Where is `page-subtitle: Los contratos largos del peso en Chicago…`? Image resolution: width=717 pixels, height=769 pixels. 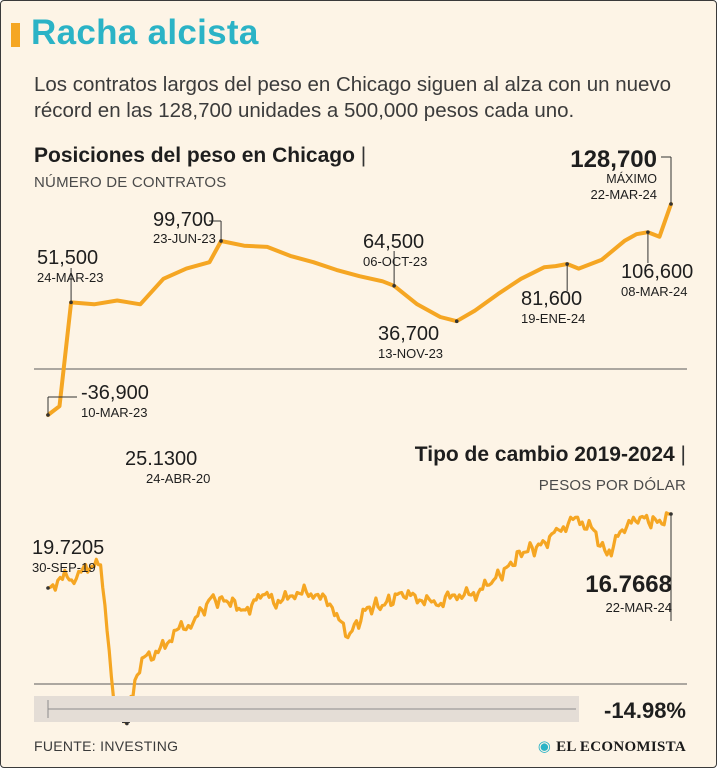 page-subtitle: Los contratos largos del peso en Chicago… is located at coordinates (353, 97).